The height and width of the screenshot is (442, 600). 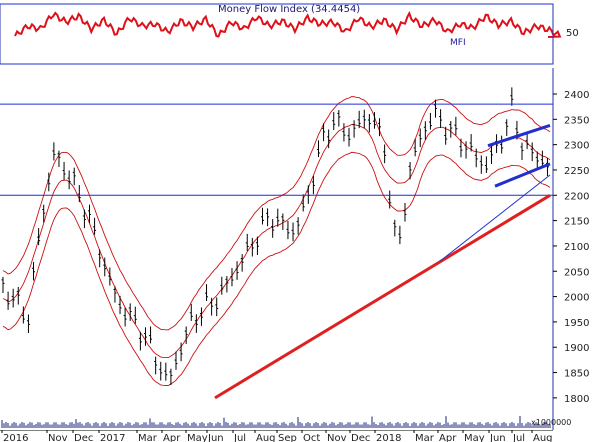 What do you see at coordinates (112, 437) in the screenshot?
I see `x-tick-label: 2017` at bounding box center [112, 437].